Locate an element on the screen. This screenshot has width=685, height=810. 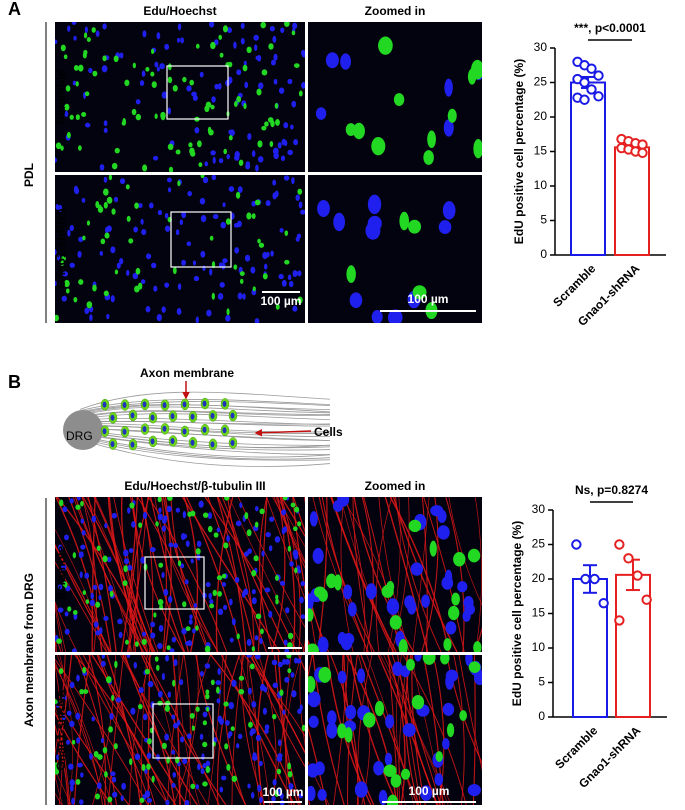
bar is located at coordinates (632, 201).